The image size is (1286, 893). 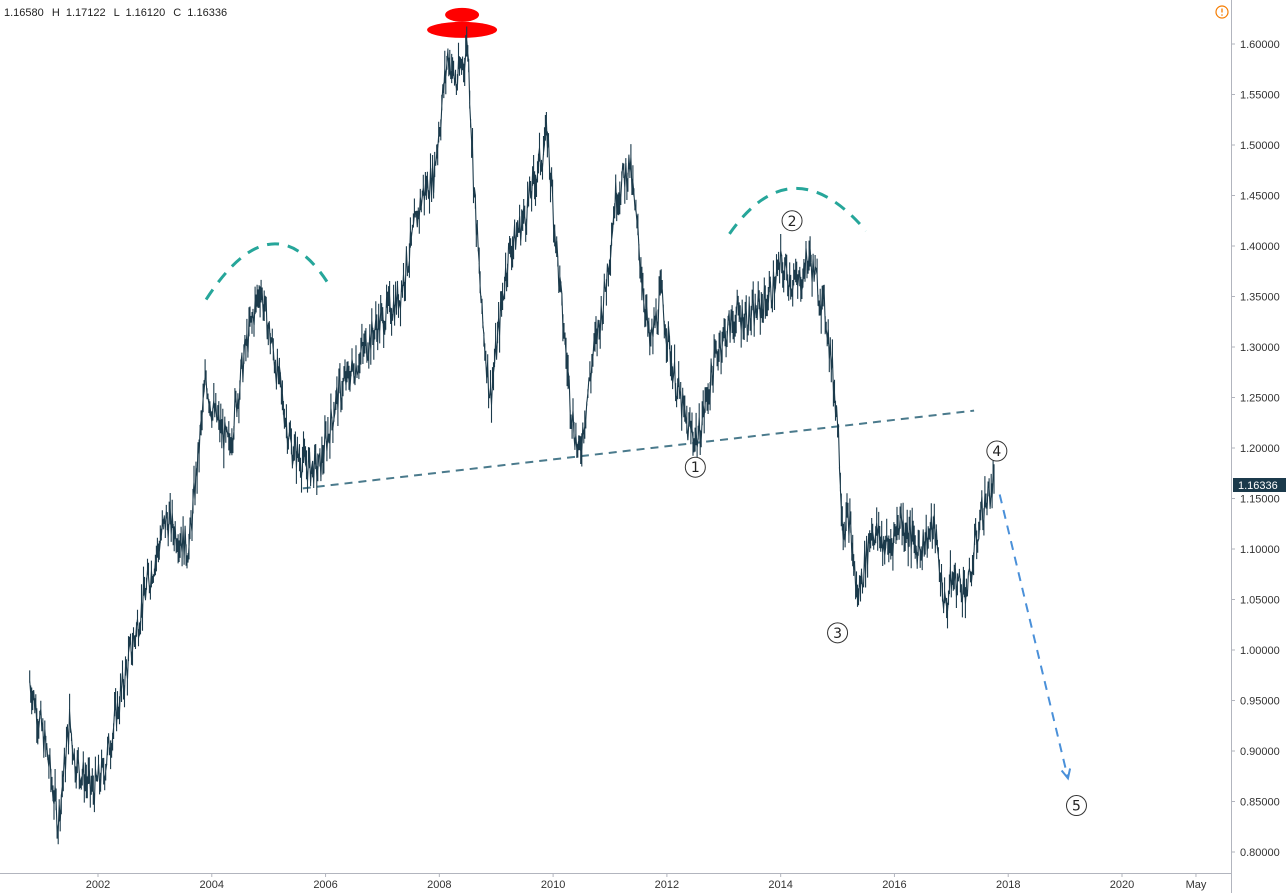 What do you see at coordinates (1260, 146) in the screenshot?
I see `y-tick-label: 1.50000` at bounding box center [1260, 146].